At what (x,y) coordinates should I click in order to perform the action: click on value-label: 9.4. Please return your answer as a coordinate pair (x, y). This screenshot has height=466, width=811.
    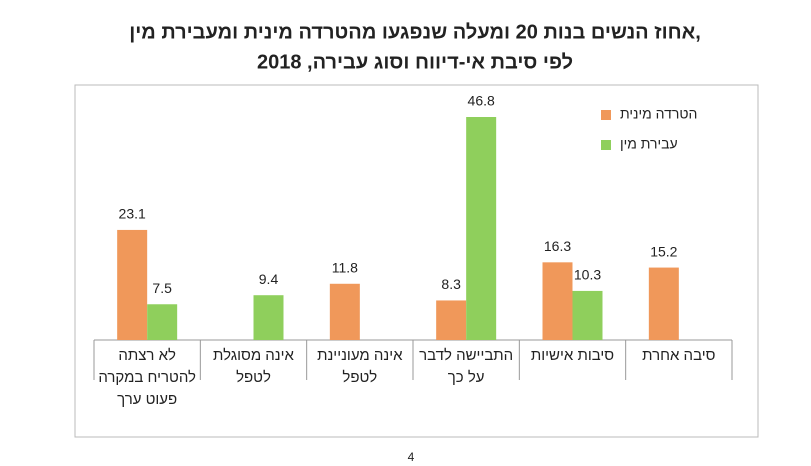
    Looking at the image, I should click on (269, 279).